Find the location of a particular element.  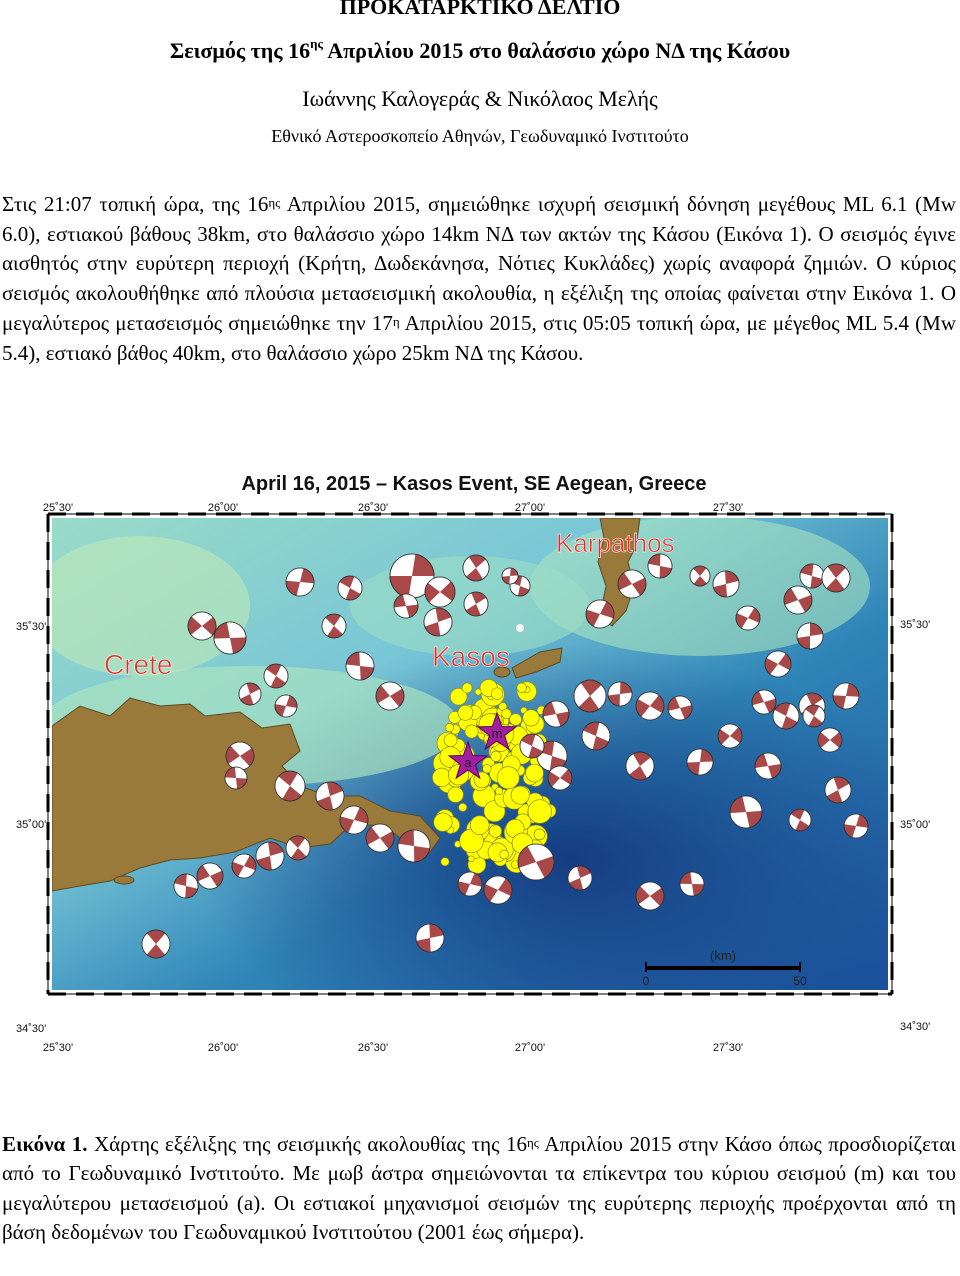

body-sup-2: η is located at coordinates (396, 321).